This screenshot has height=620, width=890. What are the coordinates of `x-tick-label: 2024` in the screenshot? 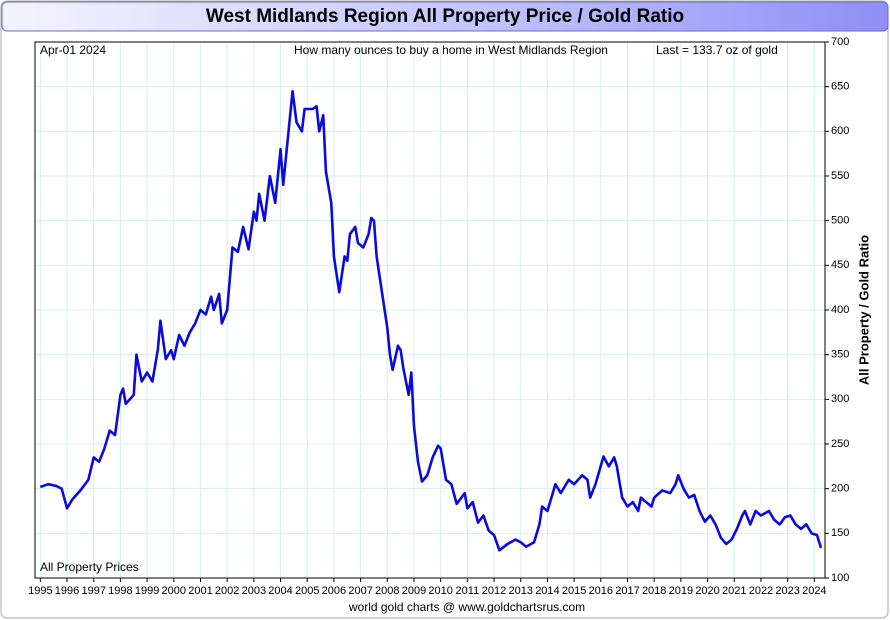 It's located at (814, 591).